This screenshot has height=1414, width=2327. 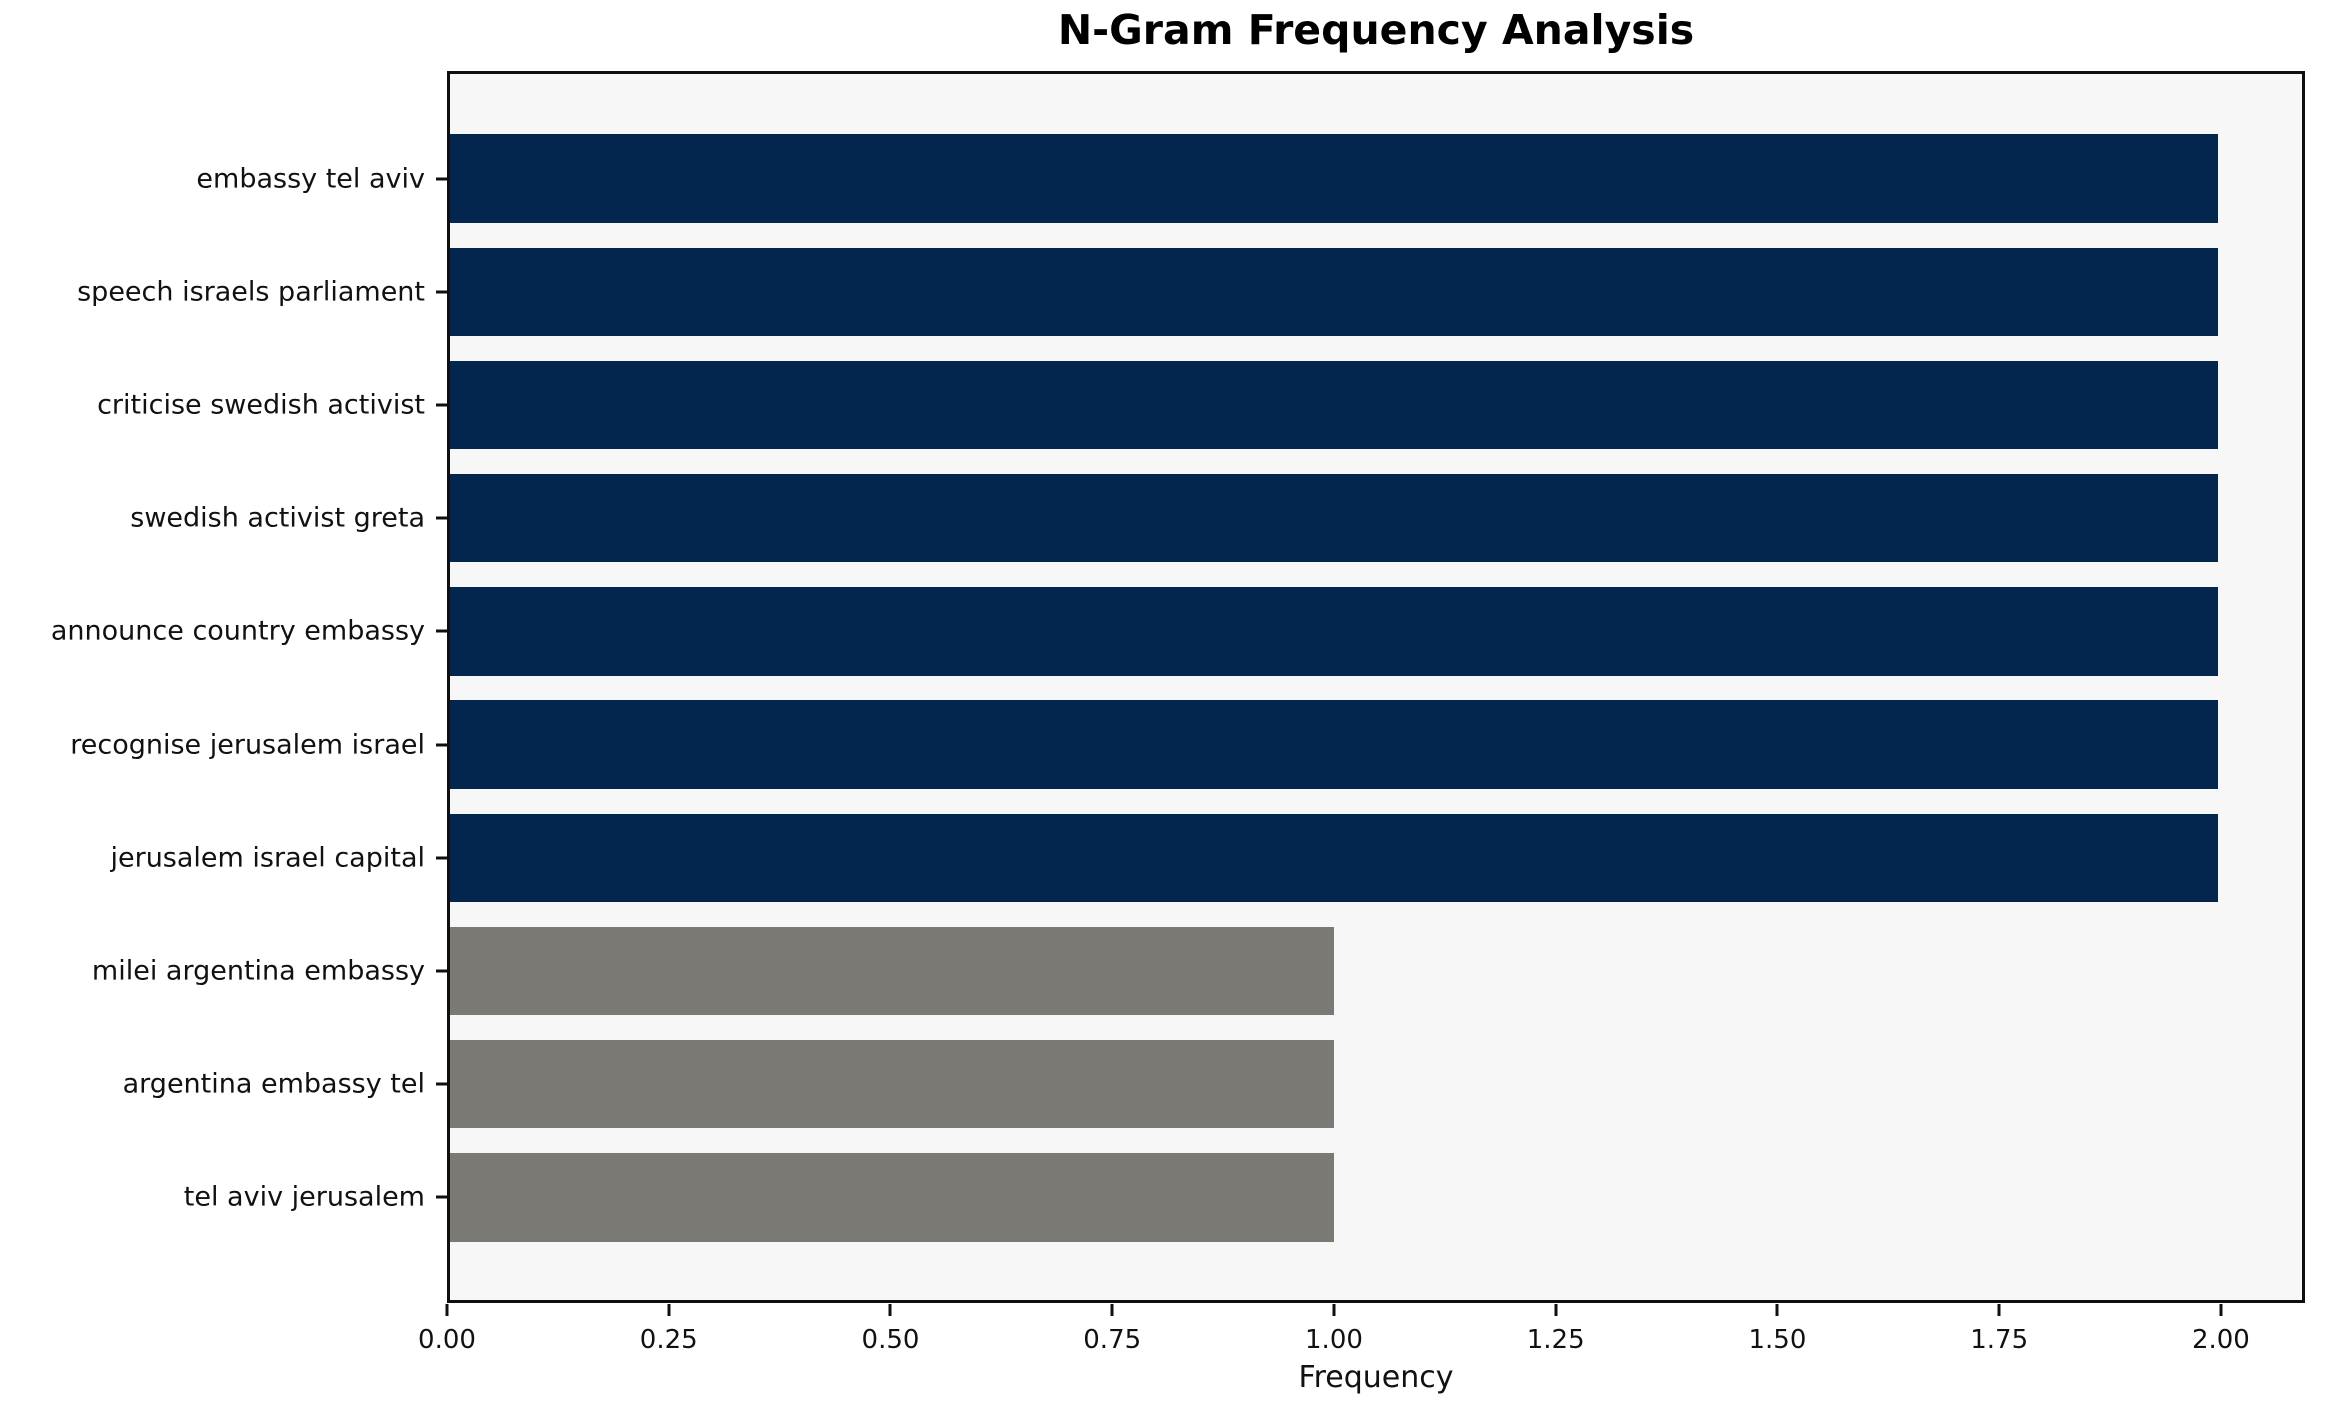 What do you see at coordinates (1376, 30) in the screenshot?
I see `chart-title: N-Gram Frequency Analysis` at bounding box center [1376, 30].